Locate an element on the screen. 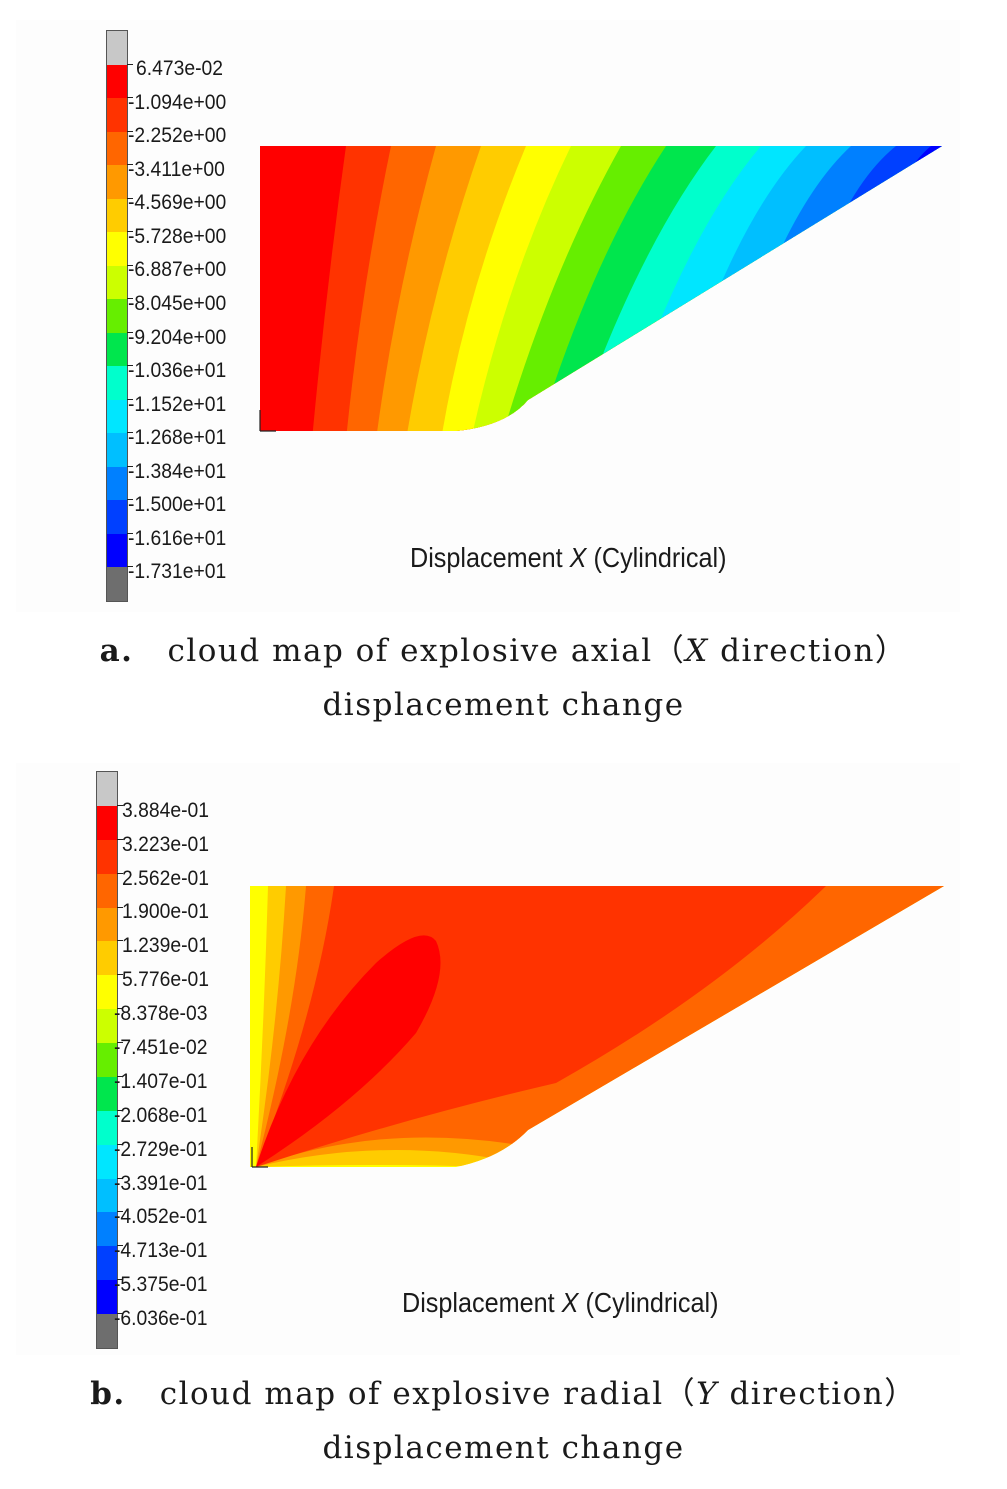 The image size is (1007, 1489). figure-b-legend-label: -4.052e-01 is located at coordinates (161, 1217).